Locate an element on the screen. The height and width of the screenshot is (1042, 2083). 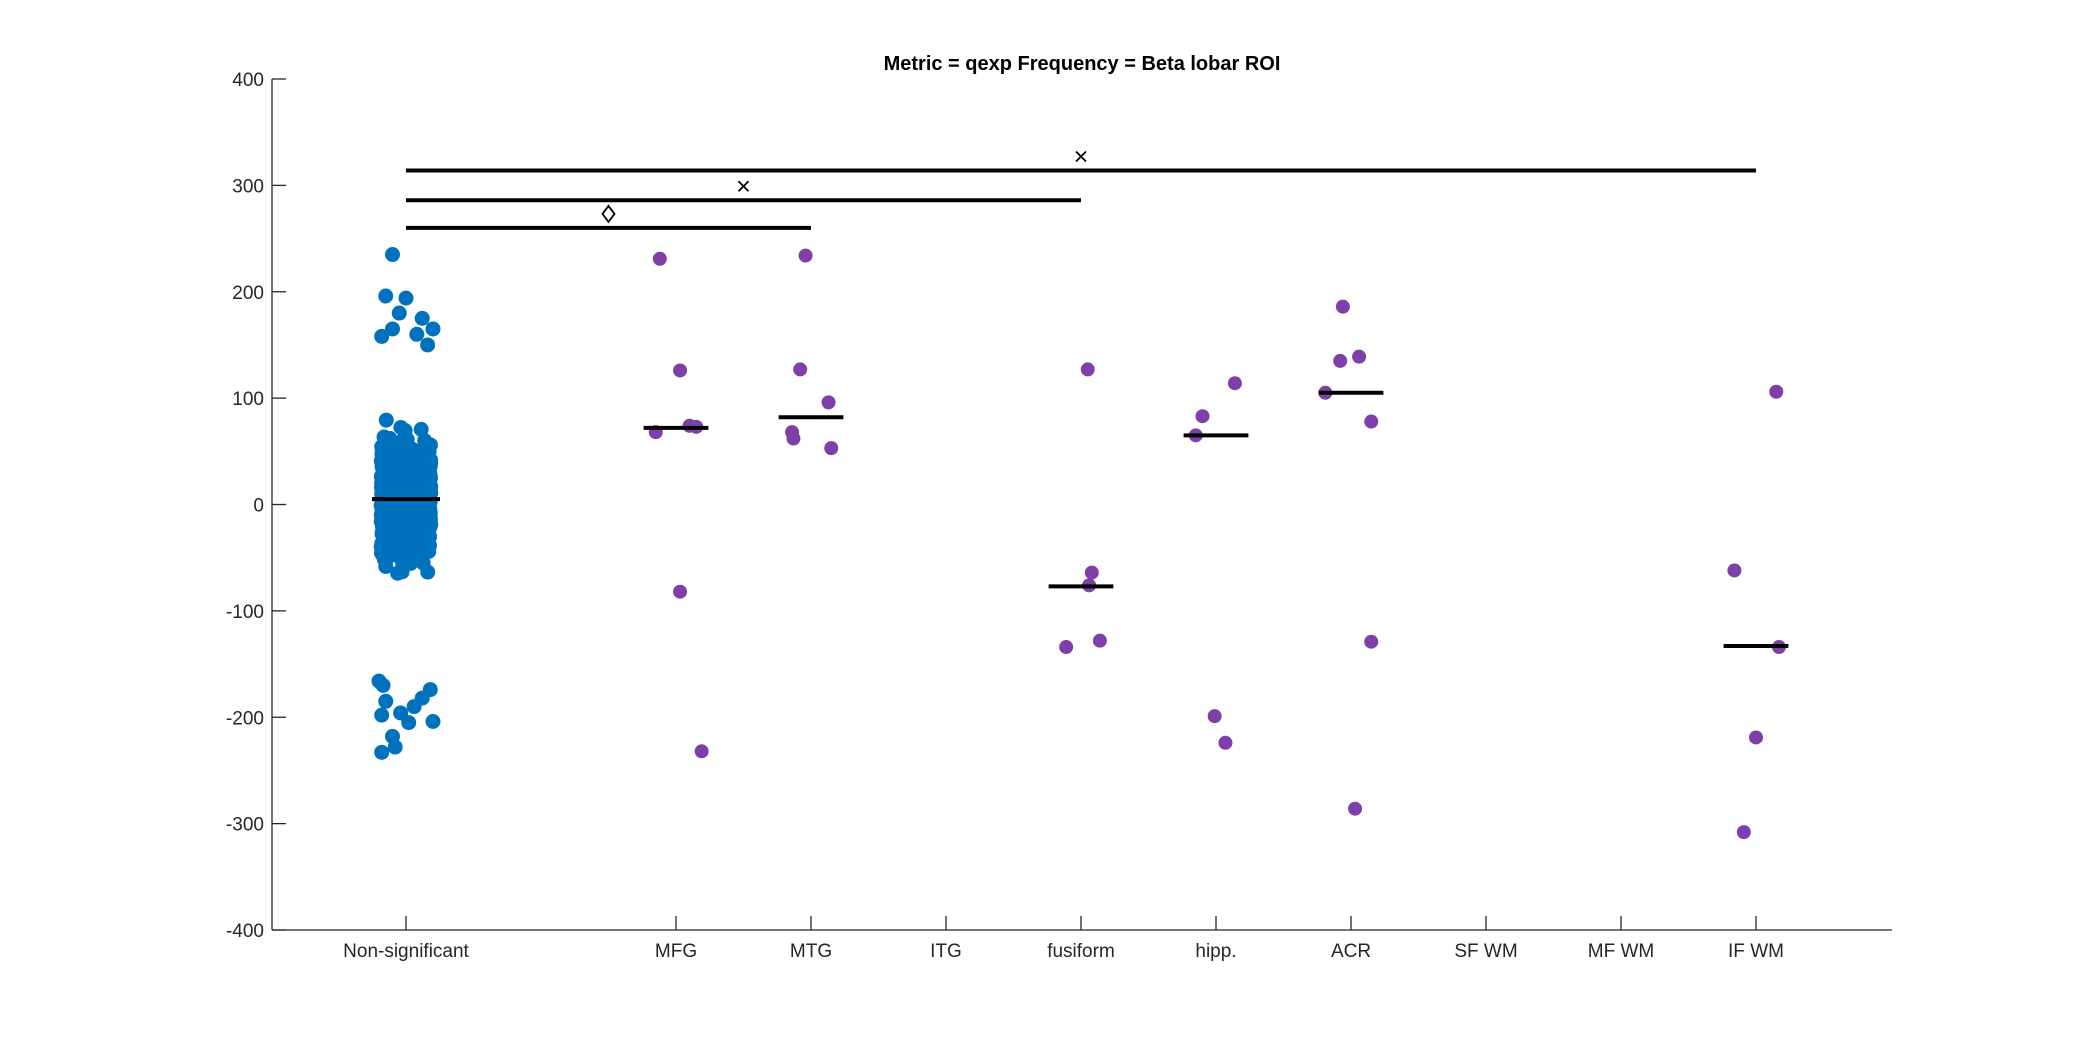
x-tick-label: fusiform is located at coordinates (1081, 951).